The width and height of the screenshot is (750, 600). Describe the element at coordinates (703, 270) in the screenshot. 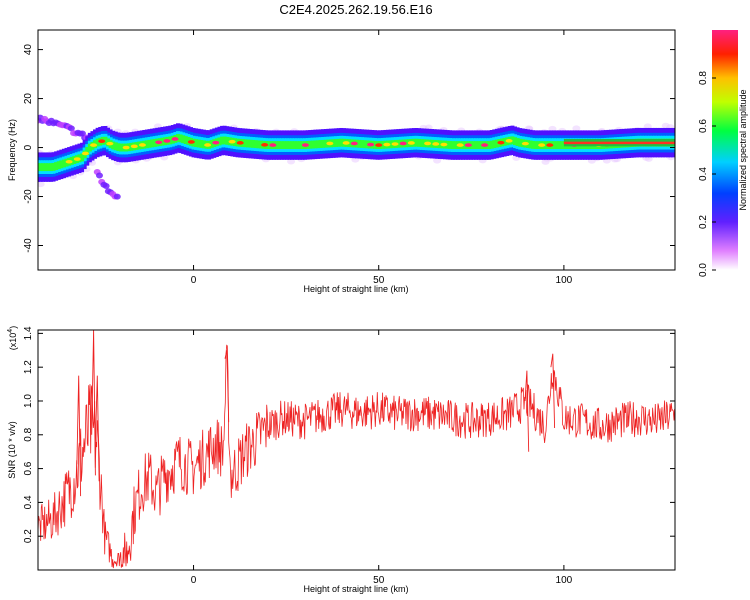

I see `colorbar-tick-label: 0.0` at that location.